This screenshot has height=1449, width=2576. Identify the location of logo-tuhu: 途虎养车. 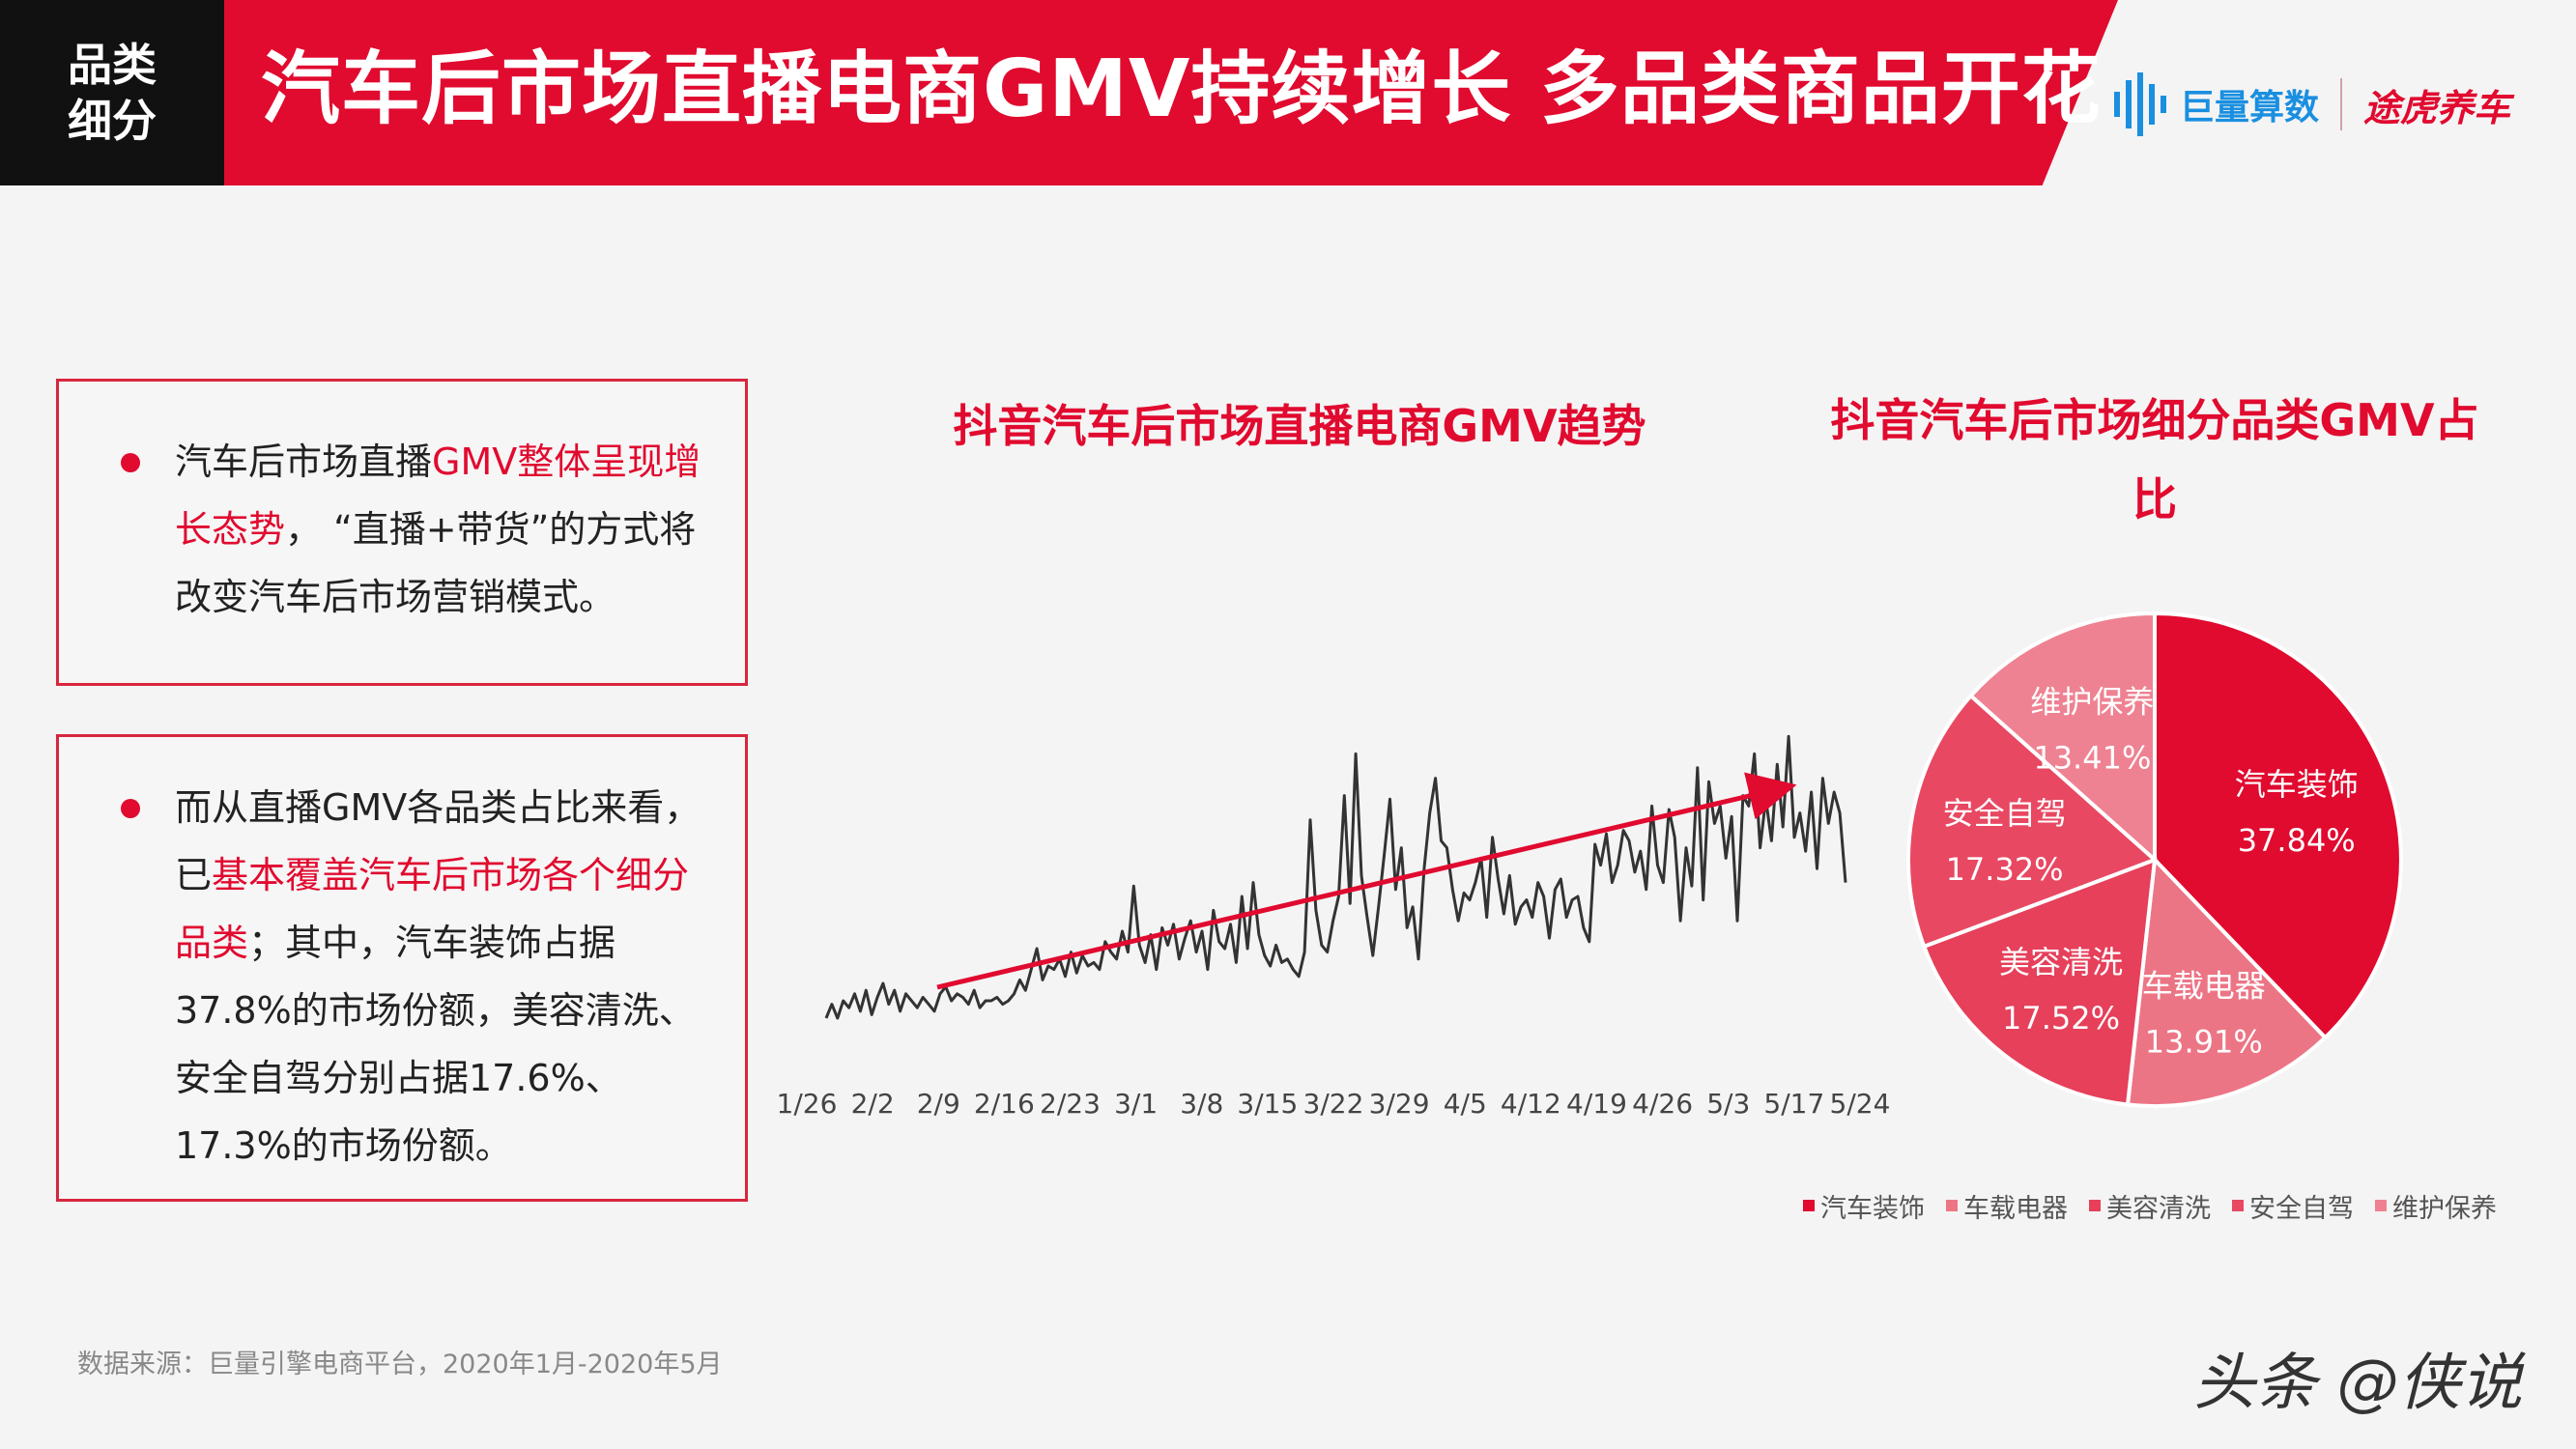
(2437, 107).